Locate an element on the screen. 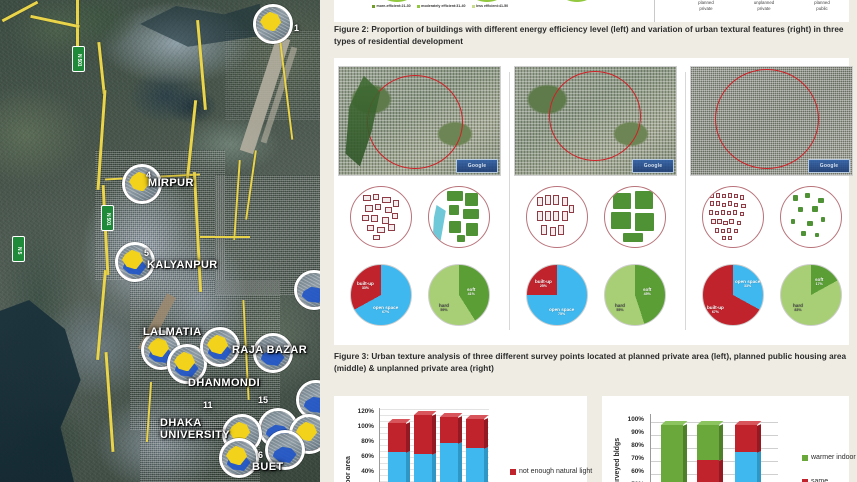  figure3-column-planned-private: Google is located at coordinates (419, 202).